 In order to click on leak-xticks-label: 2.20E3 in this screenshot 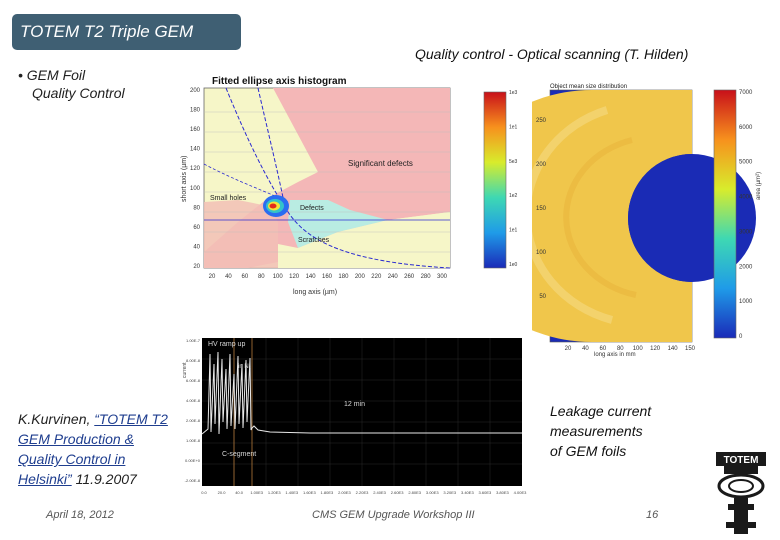, I will do `click(362, 492)`.